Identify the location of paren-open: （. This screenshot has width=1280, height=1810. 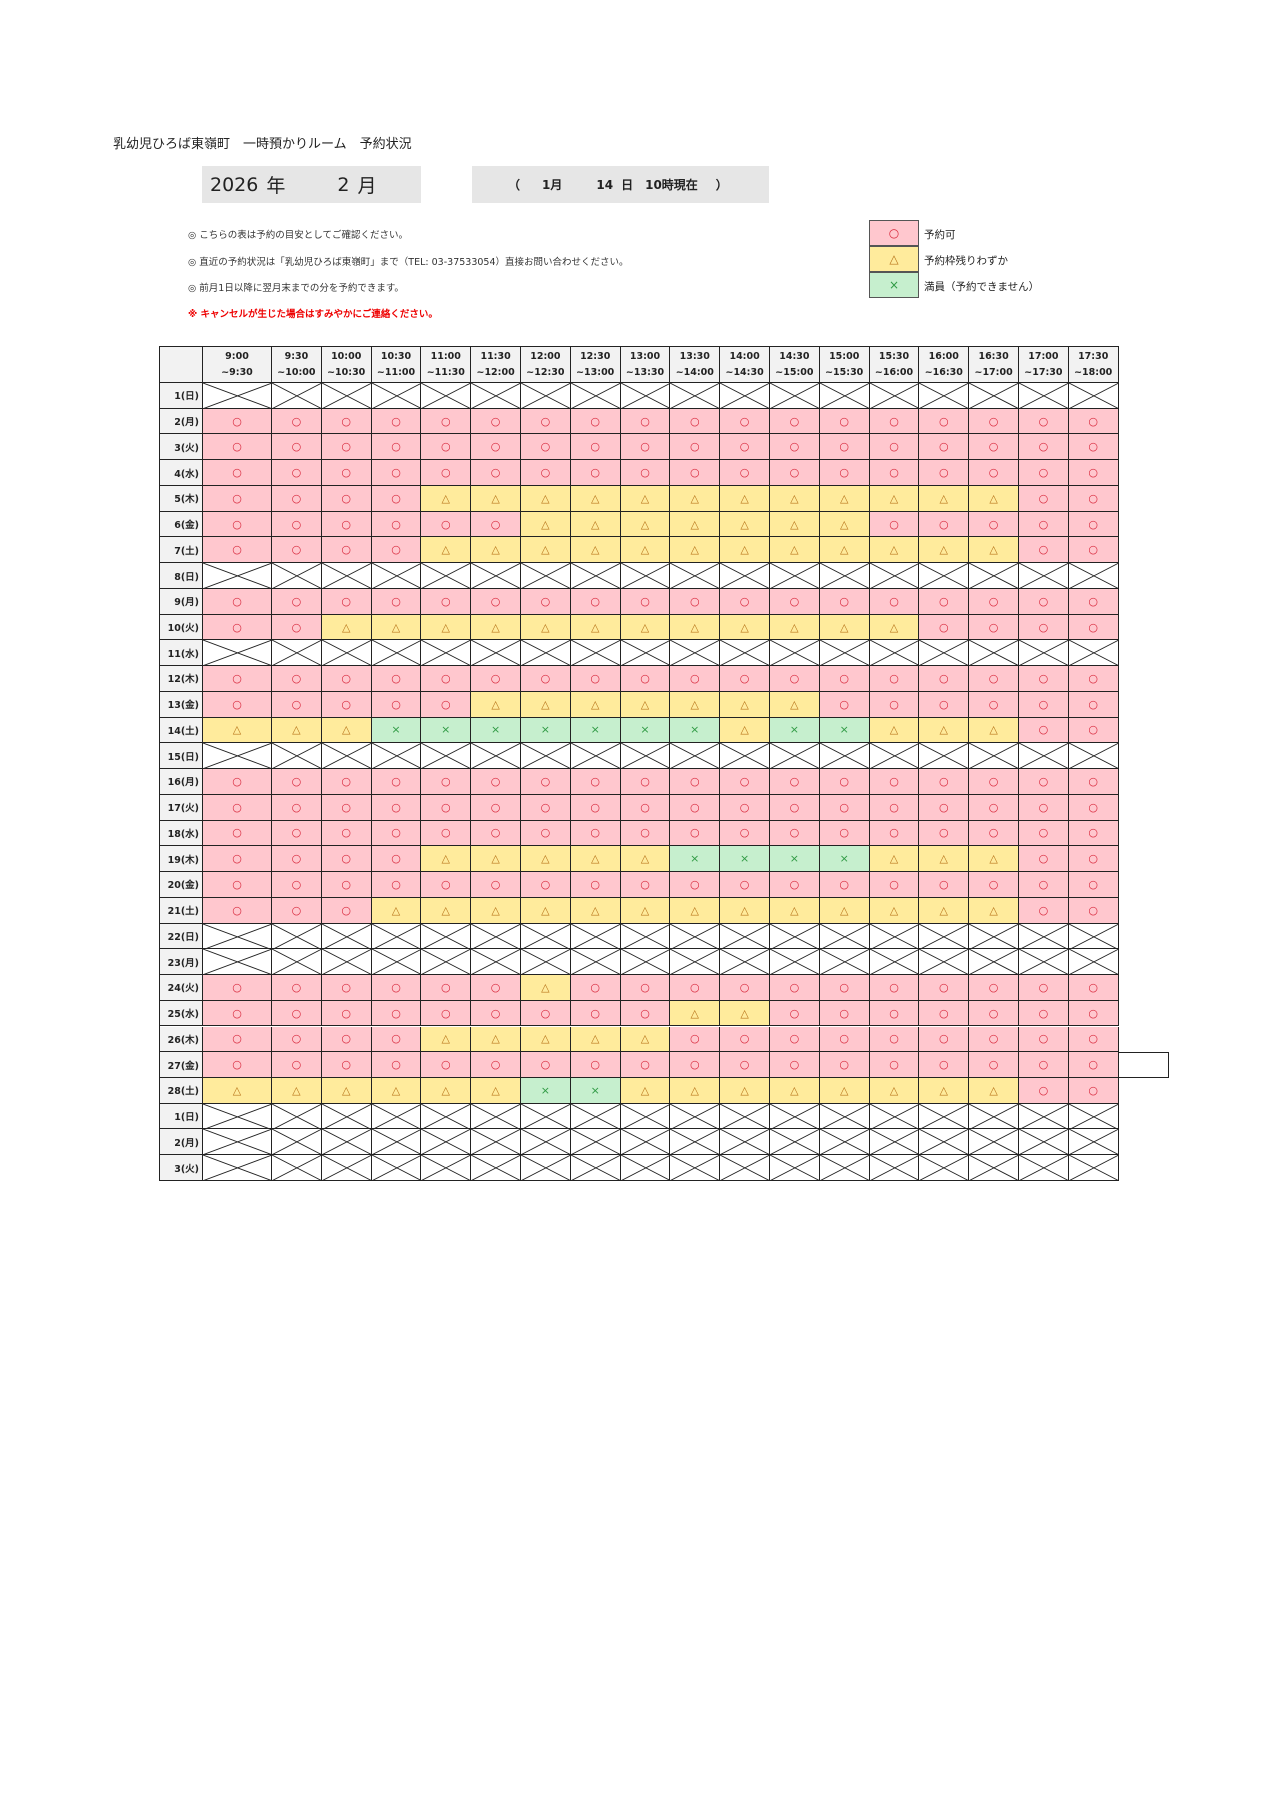
(514, 185).